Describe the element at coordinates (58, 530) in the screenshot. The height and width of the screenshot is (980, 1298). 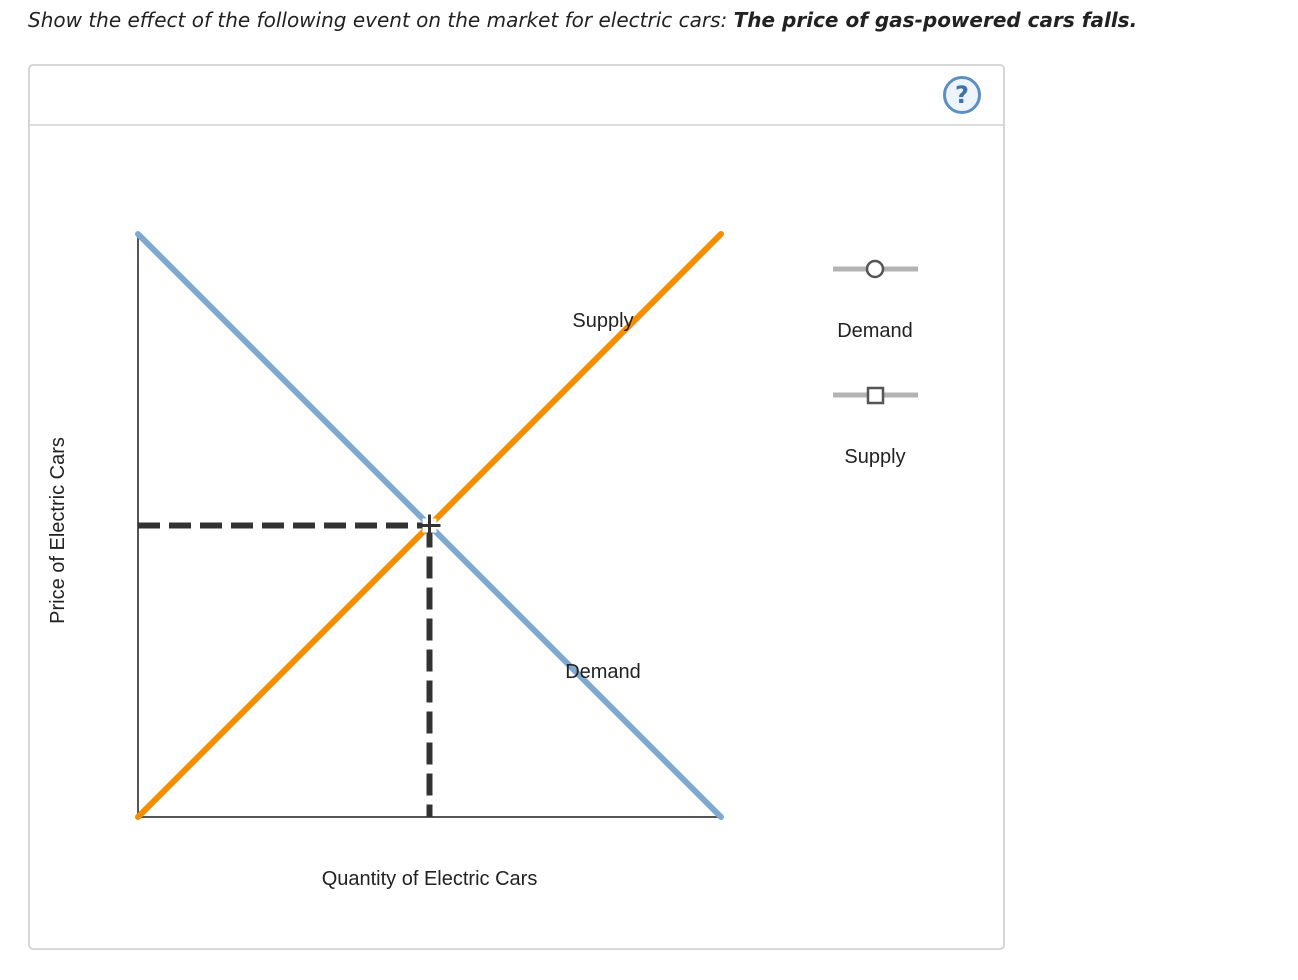
I see `y-axis-label: Price of Electric Cars` at that location.